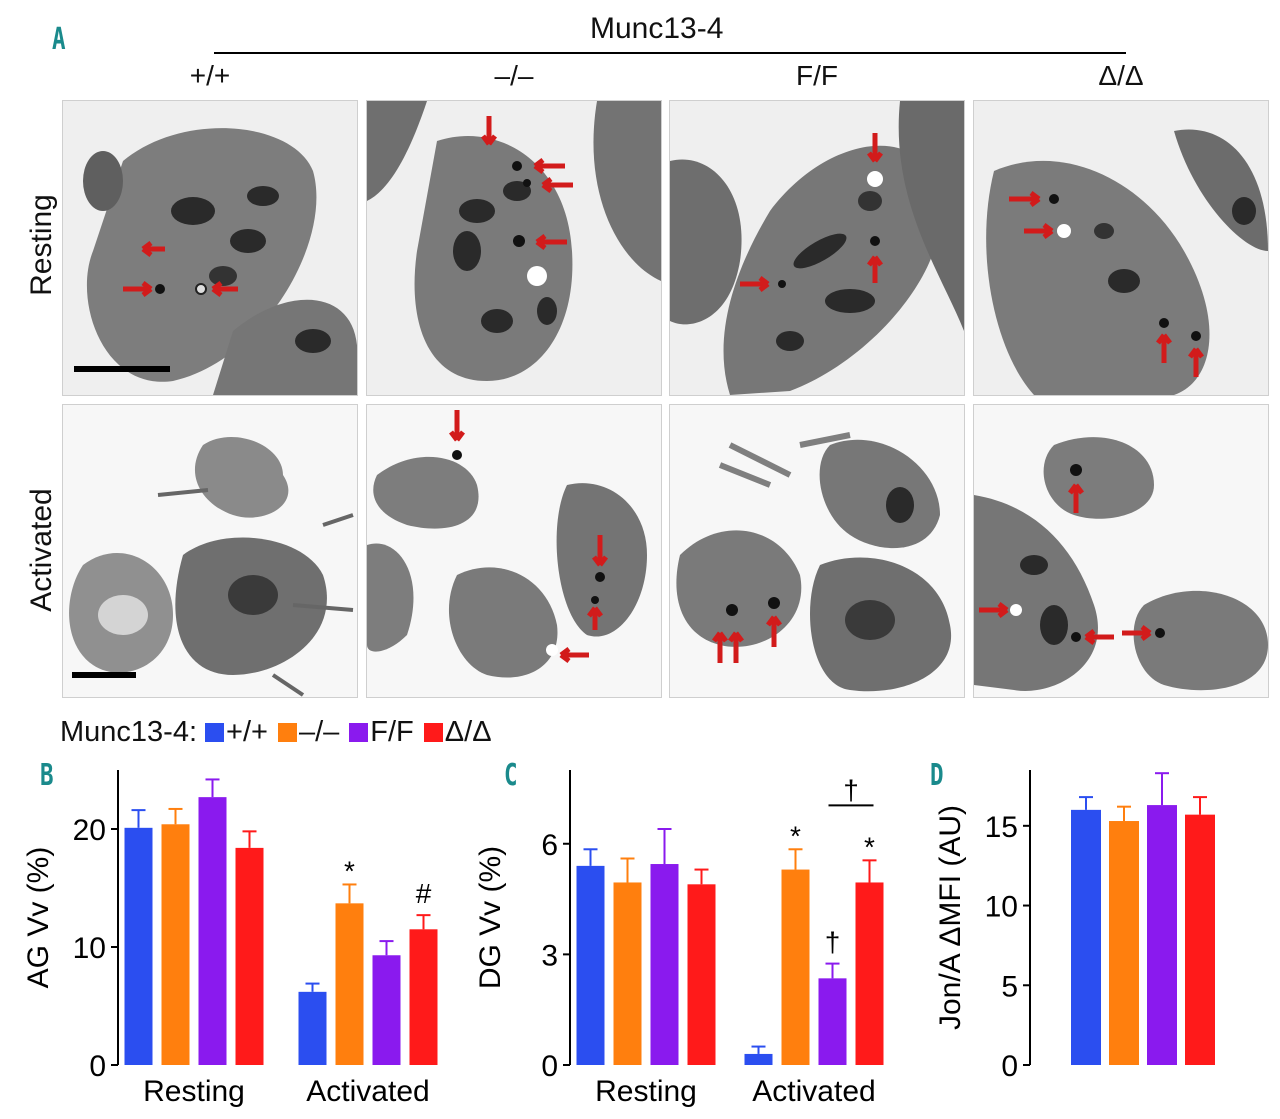 Image resolution: width=1280 pixels, height=1119 pixels. What do you see at coordinates (194, 1091) in the screenshot?
I see `group-label-b: Resting` at bounding box center [194, 1091].